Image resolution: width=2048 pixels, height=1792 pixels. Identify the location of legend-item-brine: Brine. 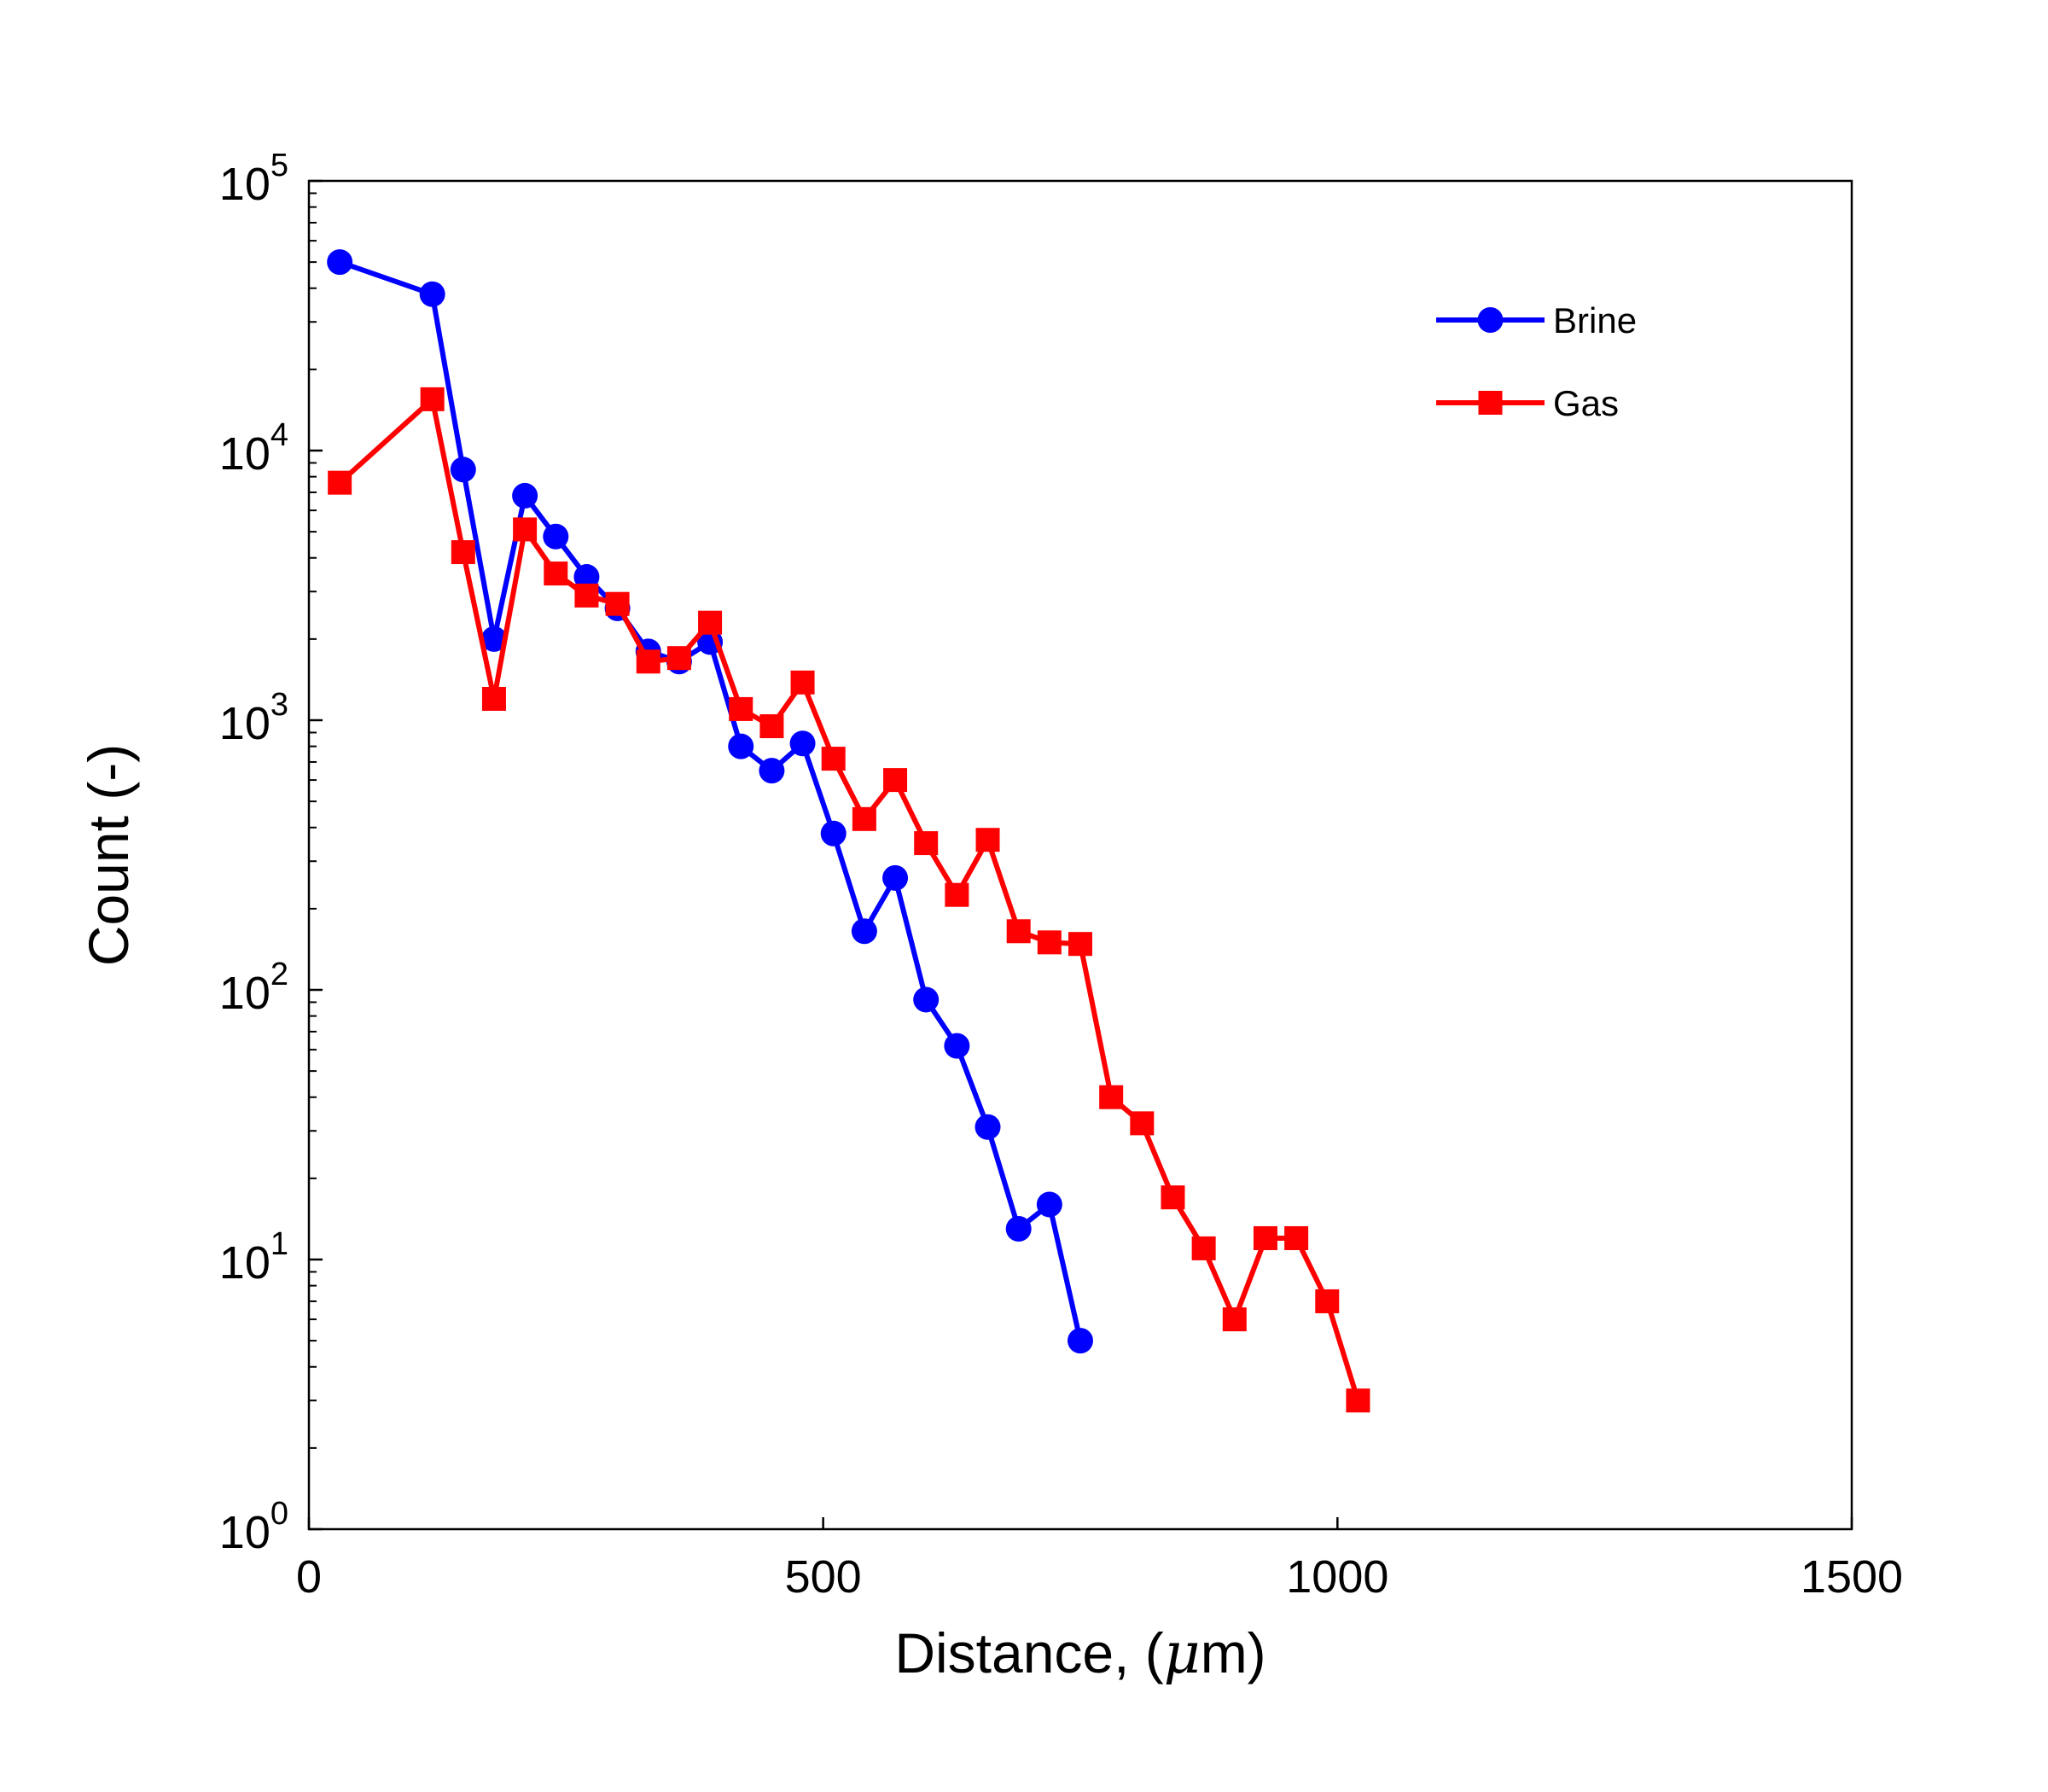
(1536, 320).